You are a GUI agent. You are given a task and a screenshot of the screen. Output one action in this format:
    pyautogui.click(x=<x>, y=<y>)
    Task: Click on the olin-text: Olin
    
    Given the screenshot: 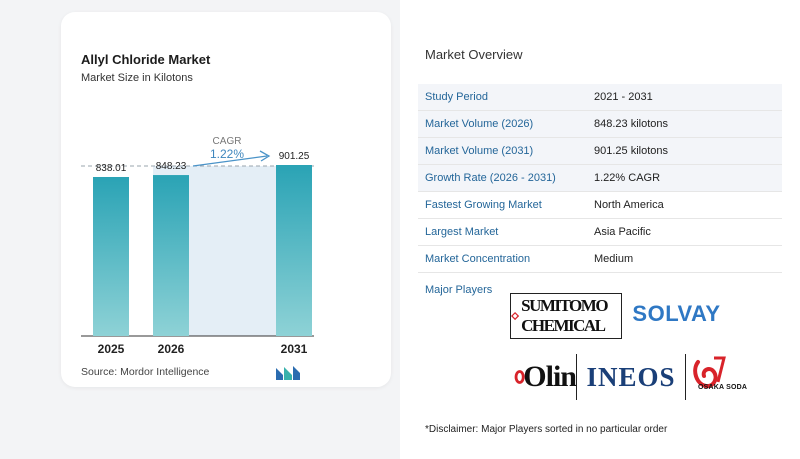 What is the action you would take?
    pyautogui.click(x=550, y=376)
    